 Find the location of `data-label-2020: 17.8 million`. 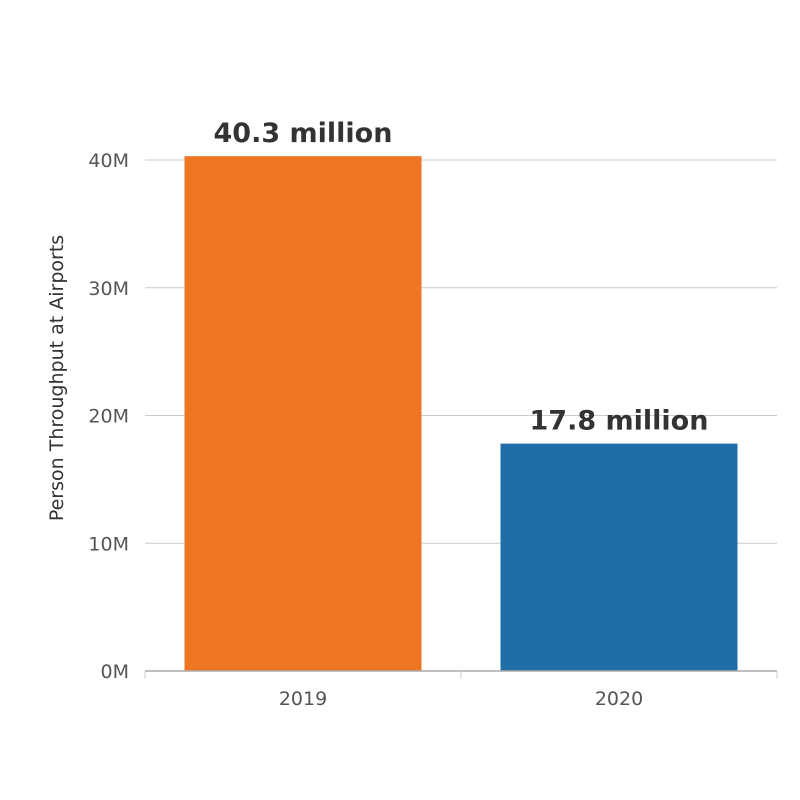

data-label-2020: 17.8 million is located at coordinates (619, 421).